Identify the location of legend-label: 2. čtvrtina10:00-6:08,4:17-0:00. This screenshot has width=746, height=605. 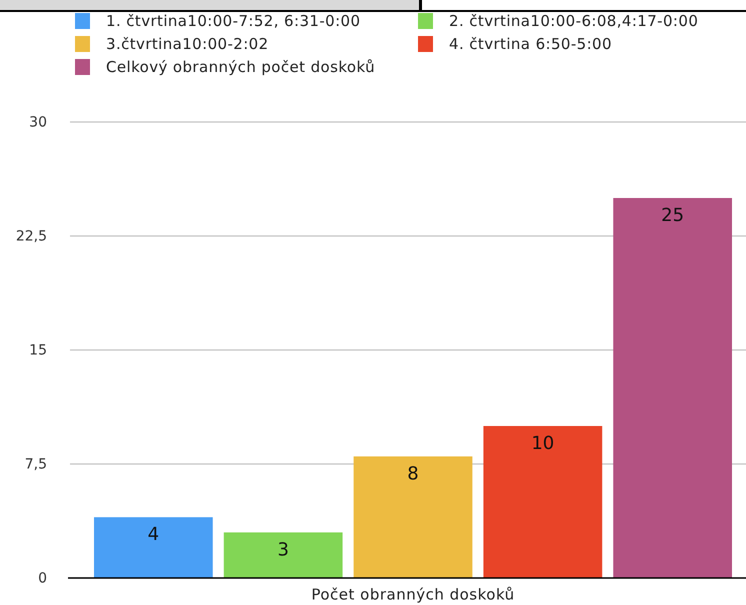
(573, 21).